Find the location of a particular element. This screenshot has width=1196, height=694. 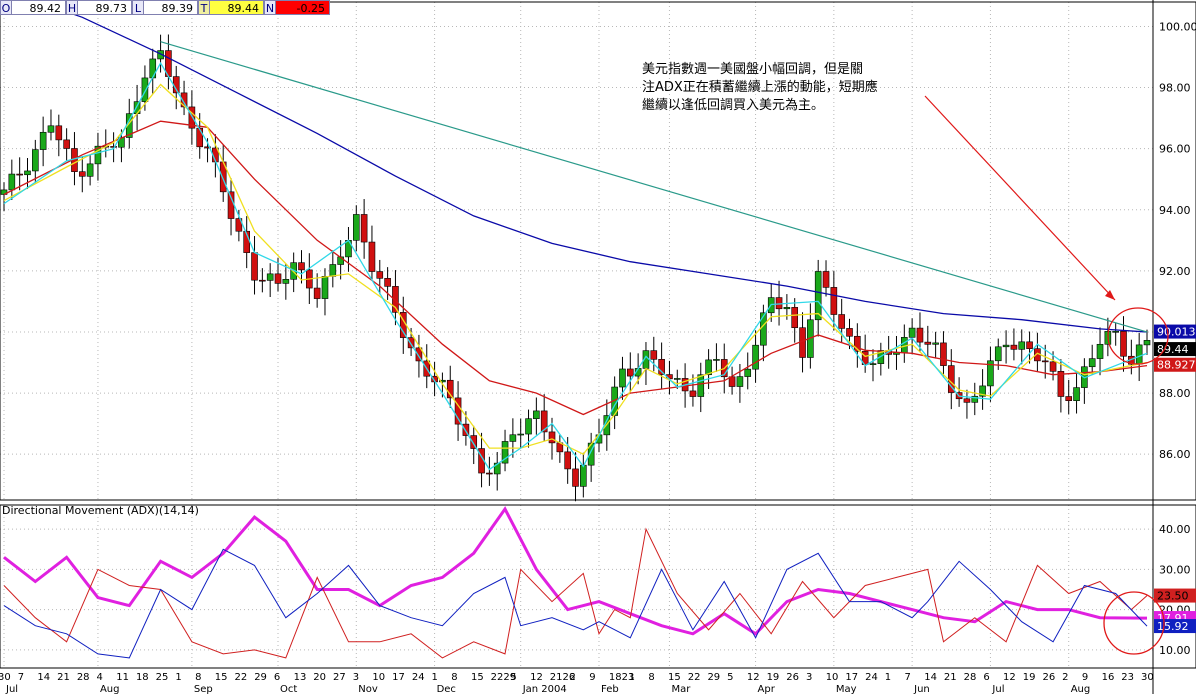

tag-ma-mid: 88.927 is located at coordinates (1176, 365).